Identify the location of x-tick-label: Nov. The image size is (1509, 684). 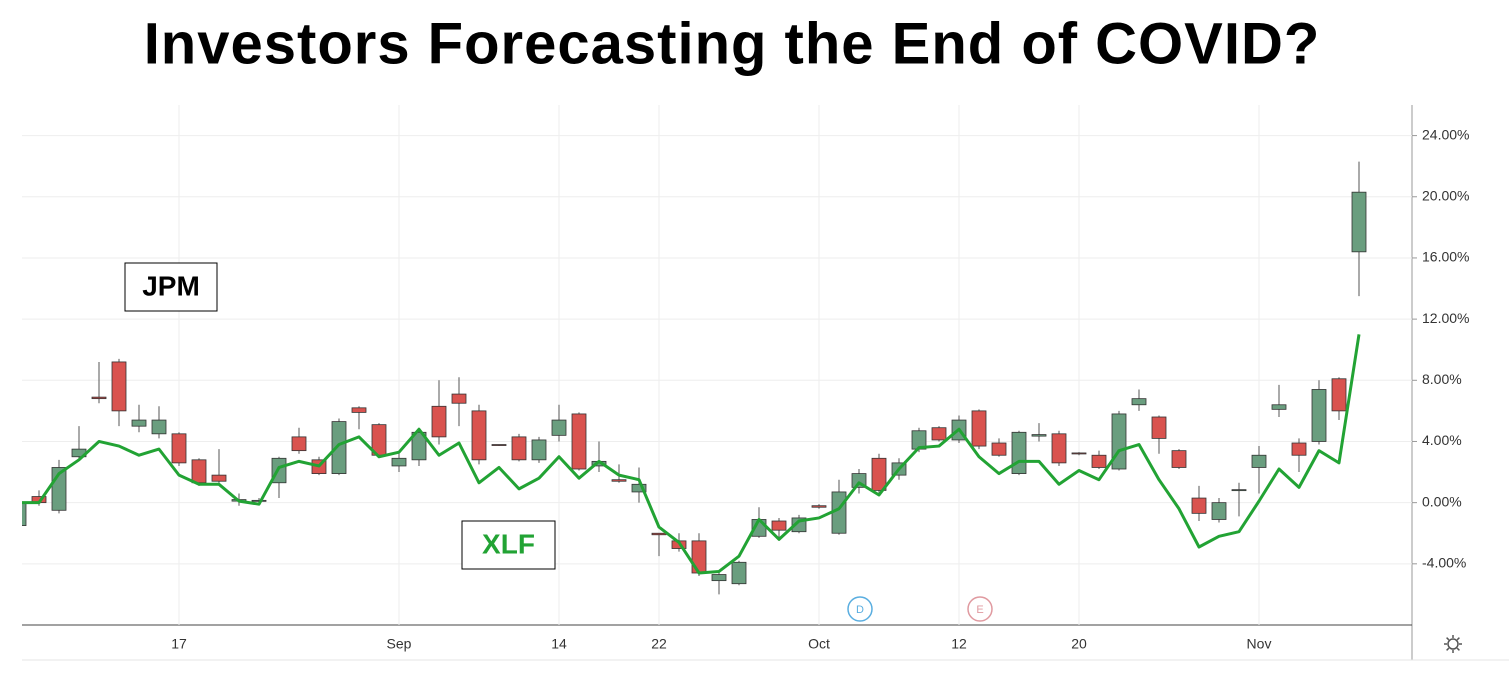
(1259, 644).